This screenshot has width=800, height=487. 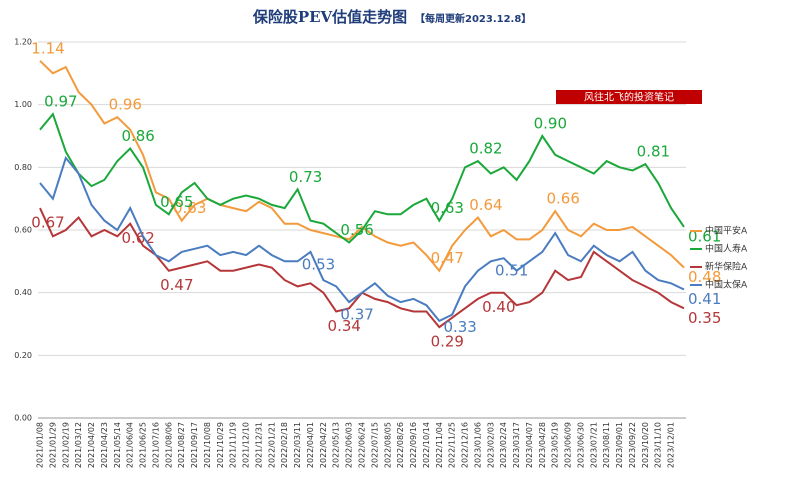 What do you see at coordinates (400, 445) in the screenshot?
I see `x-tick-label: 2022/08/26` at bounding box center [400, 445].